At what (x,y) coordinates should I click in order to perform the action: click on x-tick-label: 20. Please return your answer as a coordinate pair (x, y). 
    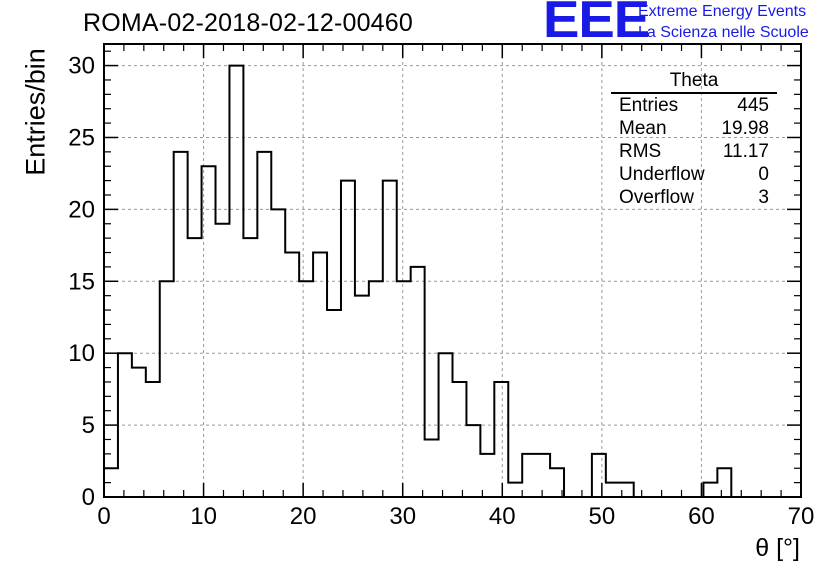
    Looking at the image, I should click on (303, 516).